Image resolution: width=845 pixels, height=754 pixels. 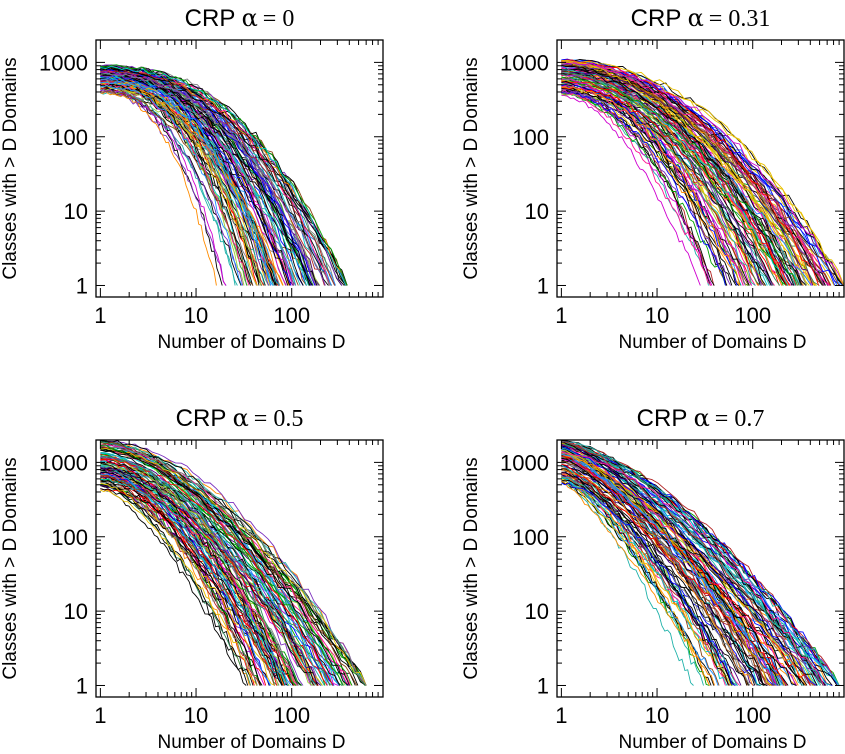 I want to click on x-tick-label: 10, so click(x=657, y=715).